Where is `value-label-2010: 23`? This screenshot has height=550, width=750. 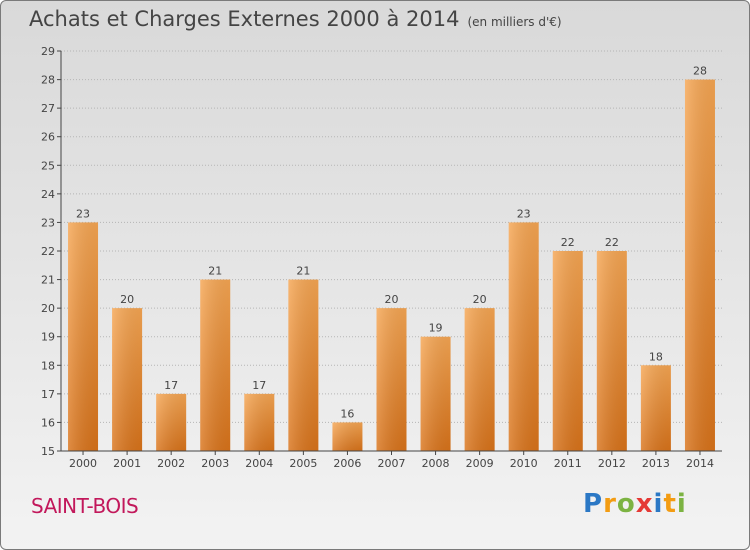
value-label-2010: 23 is located at coordinates (524, 213).